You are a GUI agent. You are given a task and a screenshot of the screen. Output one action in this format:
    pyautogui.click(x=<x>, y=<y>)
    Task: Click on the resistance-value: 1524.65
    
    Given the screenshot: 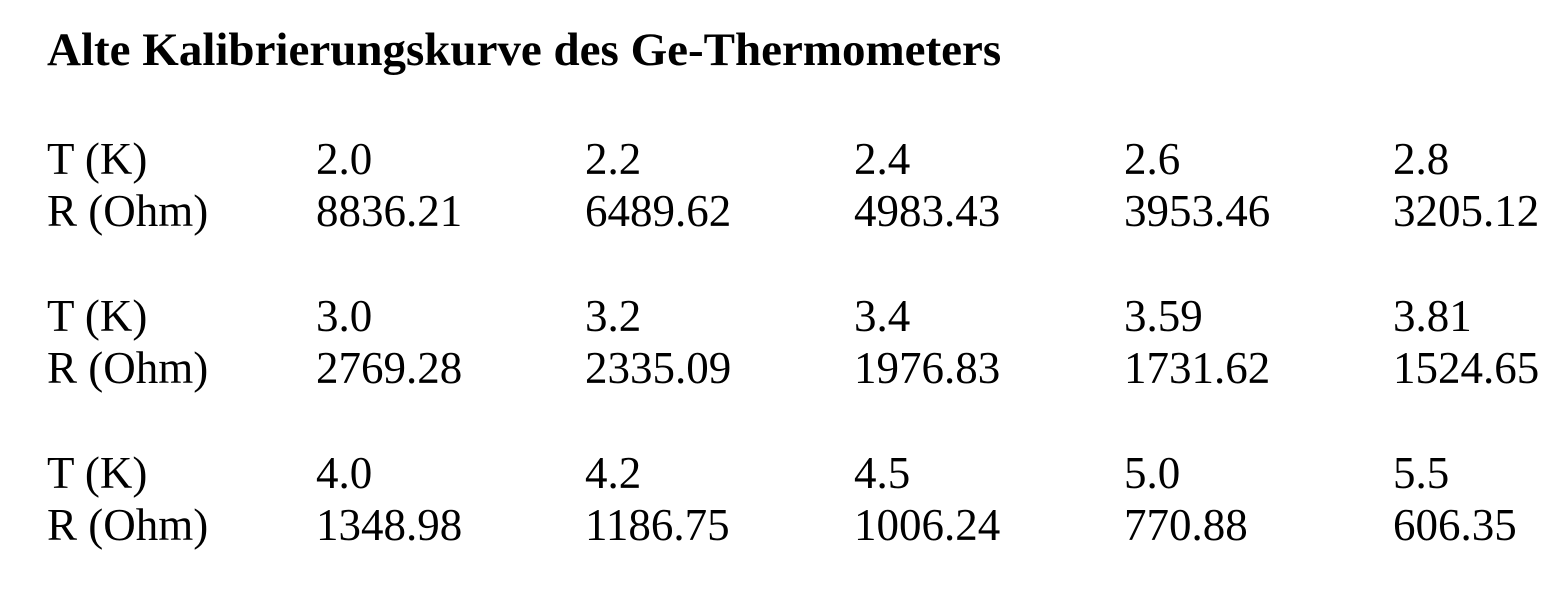 What is the action you would take?
    pyautogui.click(x=1466, y=368)
    